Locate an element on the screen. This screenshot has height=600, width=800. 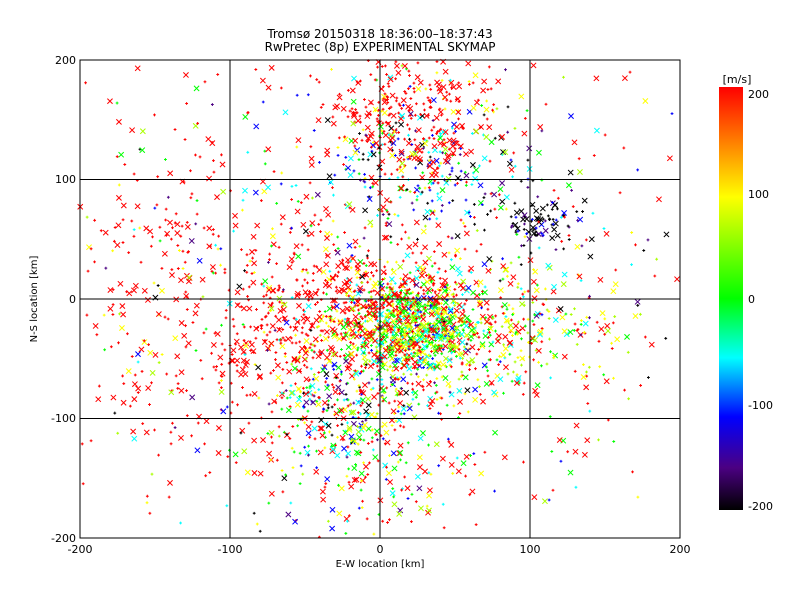
colorbar-tick-label: 0 is located at coordinates (751, 299).